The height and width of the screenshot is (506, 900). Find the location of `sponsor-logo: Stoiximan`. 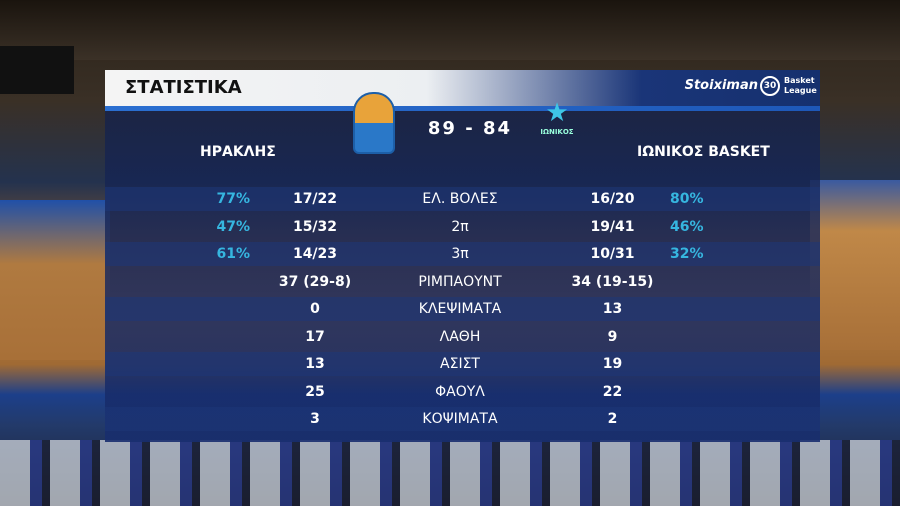

sponsor-logo: Stoiximan is located at coordinates (721, 85).